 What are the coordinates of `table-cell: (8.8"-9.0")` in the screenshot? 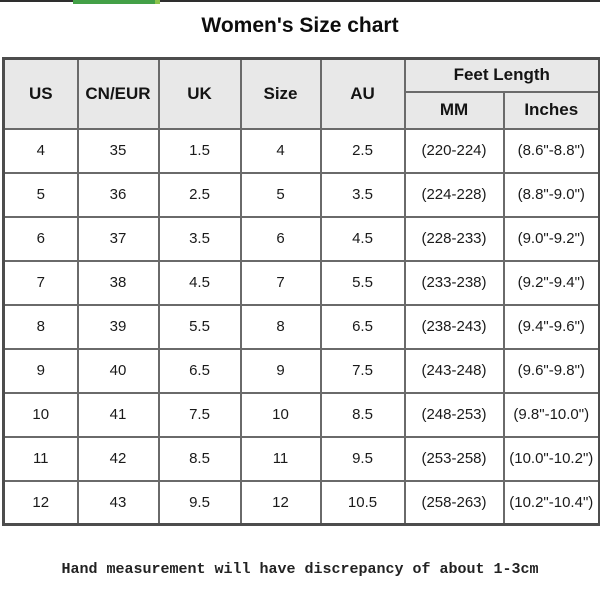 It's located at (551, 194).